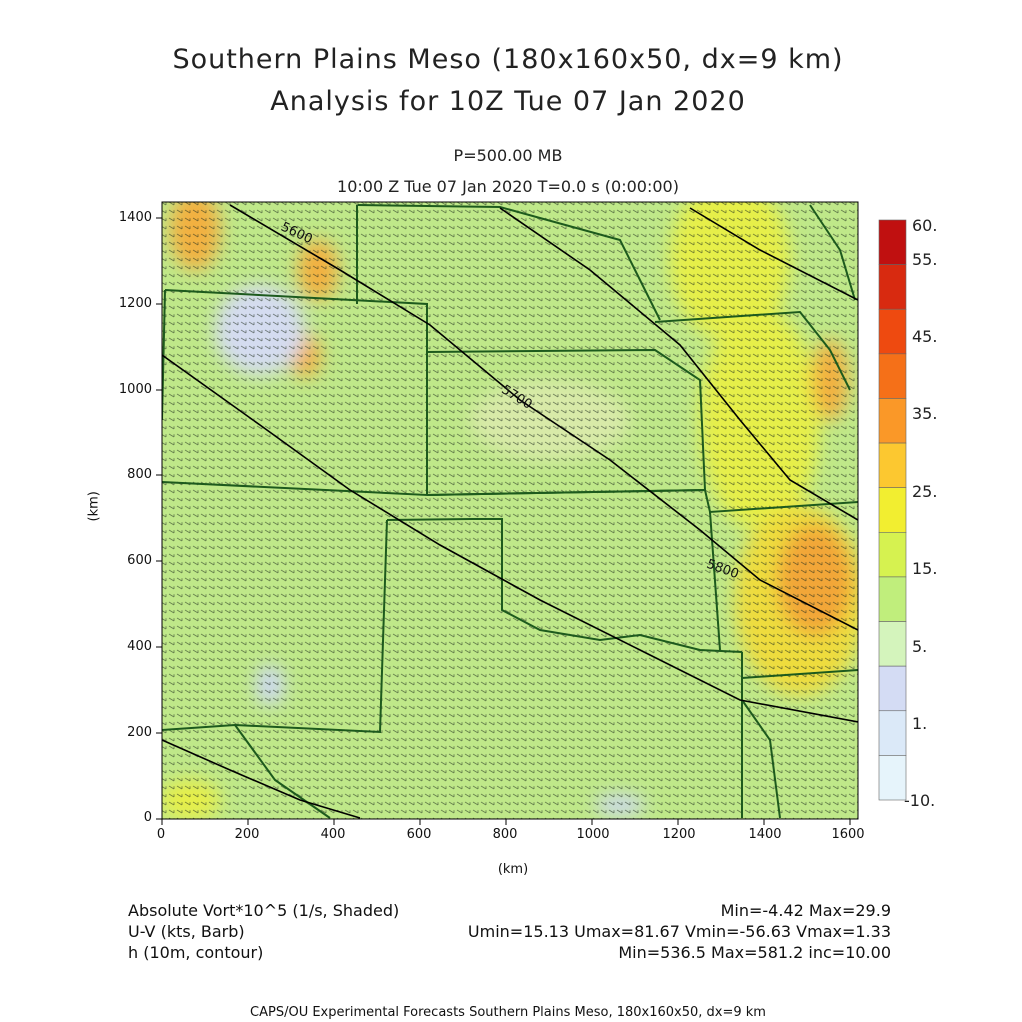  I want to click on colorbar-label: -10., so click(920, 800).